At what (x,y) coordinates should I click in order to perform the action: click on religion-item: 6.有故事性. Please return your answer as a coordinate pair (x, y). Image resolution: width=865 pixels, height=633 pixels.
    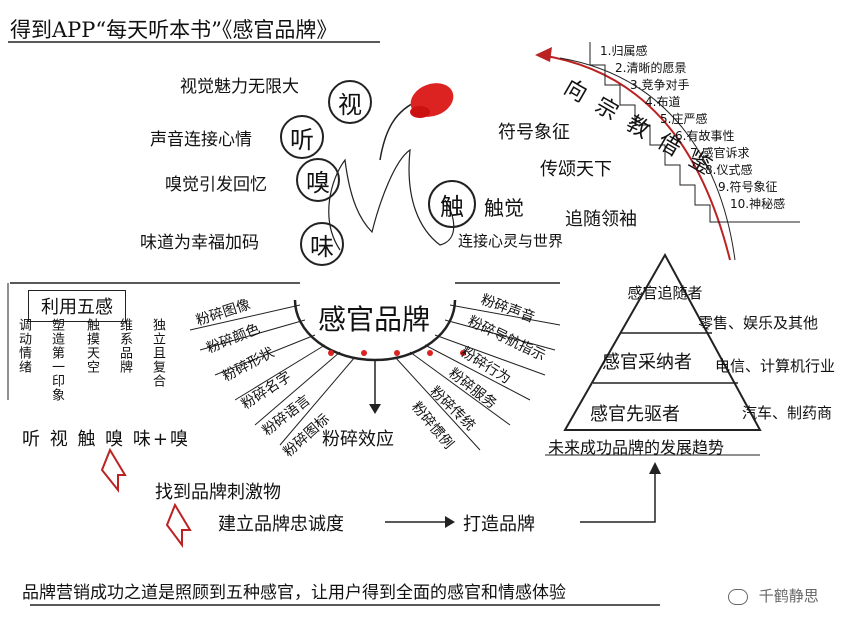
    Looking at the image, I should click on (705, 136).